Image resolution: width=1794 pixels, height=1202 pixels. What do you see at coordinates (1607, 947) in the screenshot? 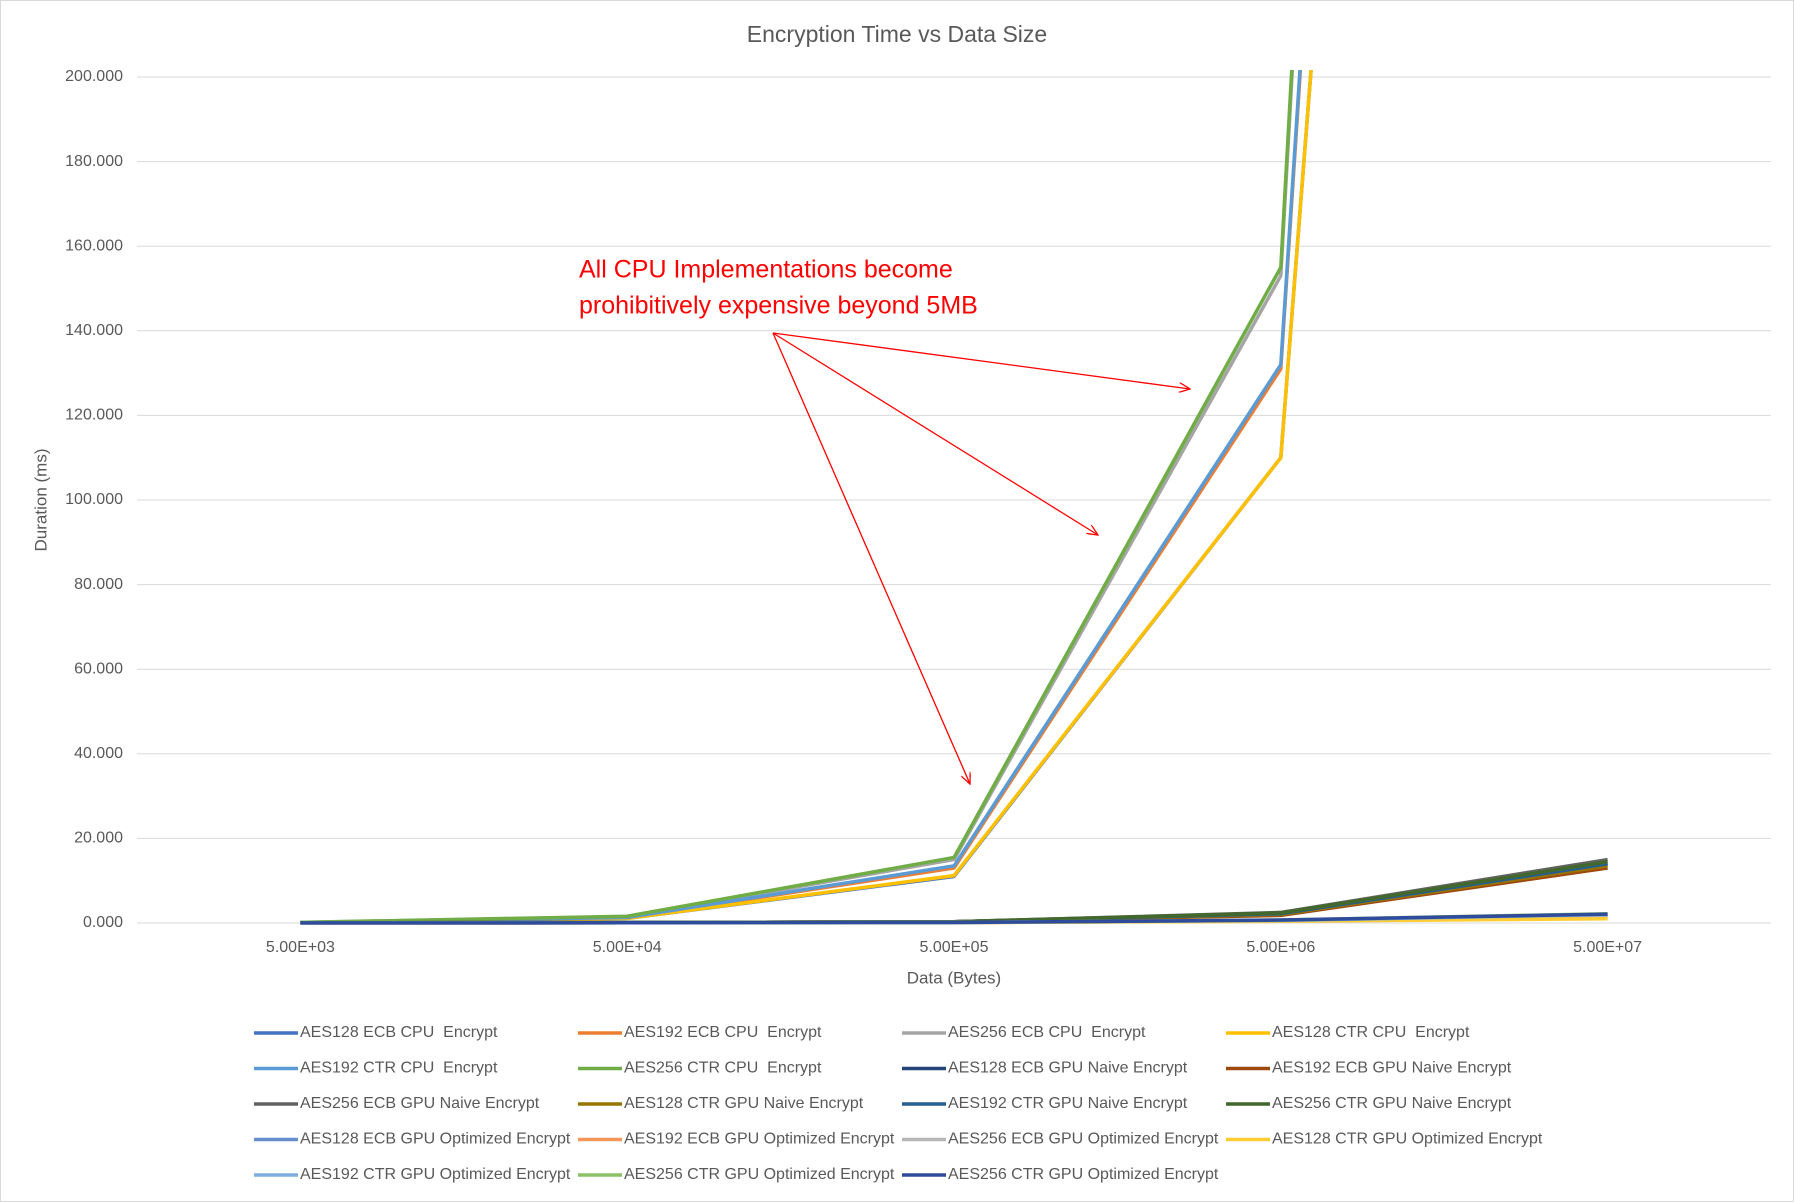
I see `x-tick-label: 5.00E+07` at bounding box center [1607, 947].